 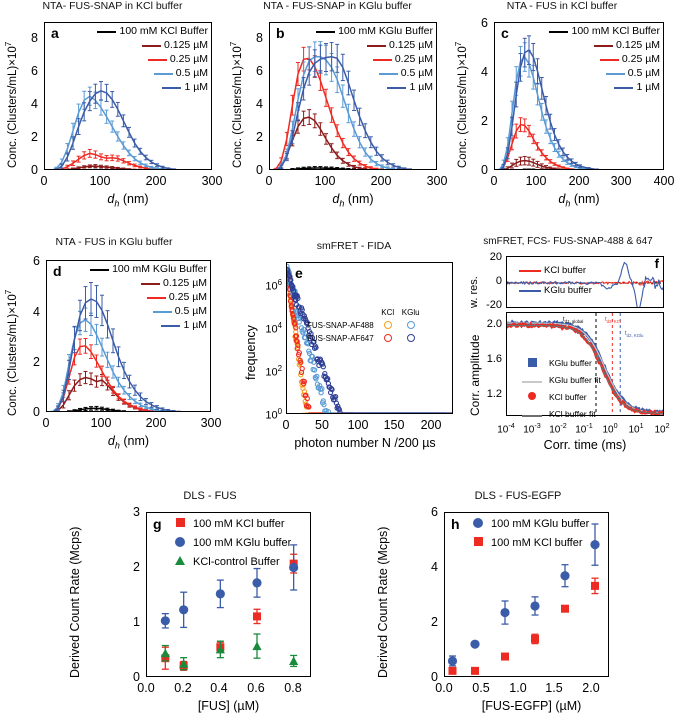 What do you see at coordinates (112, 6) in the screenshot?
I see `panel-a-title: NTA- FUS-SNAP in KCl buffer` at bounding box center [112, 6].